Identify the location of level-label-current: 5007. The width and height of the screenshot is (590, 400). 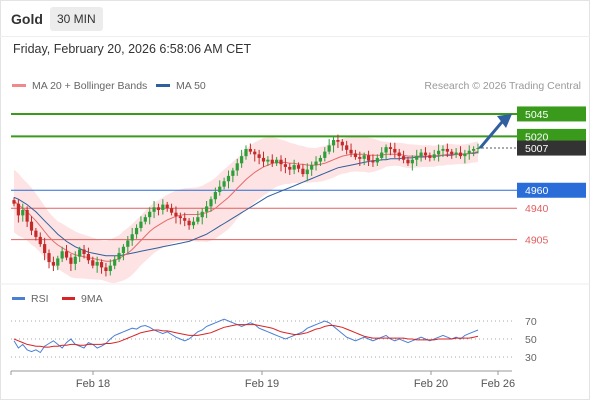
(537, 149).